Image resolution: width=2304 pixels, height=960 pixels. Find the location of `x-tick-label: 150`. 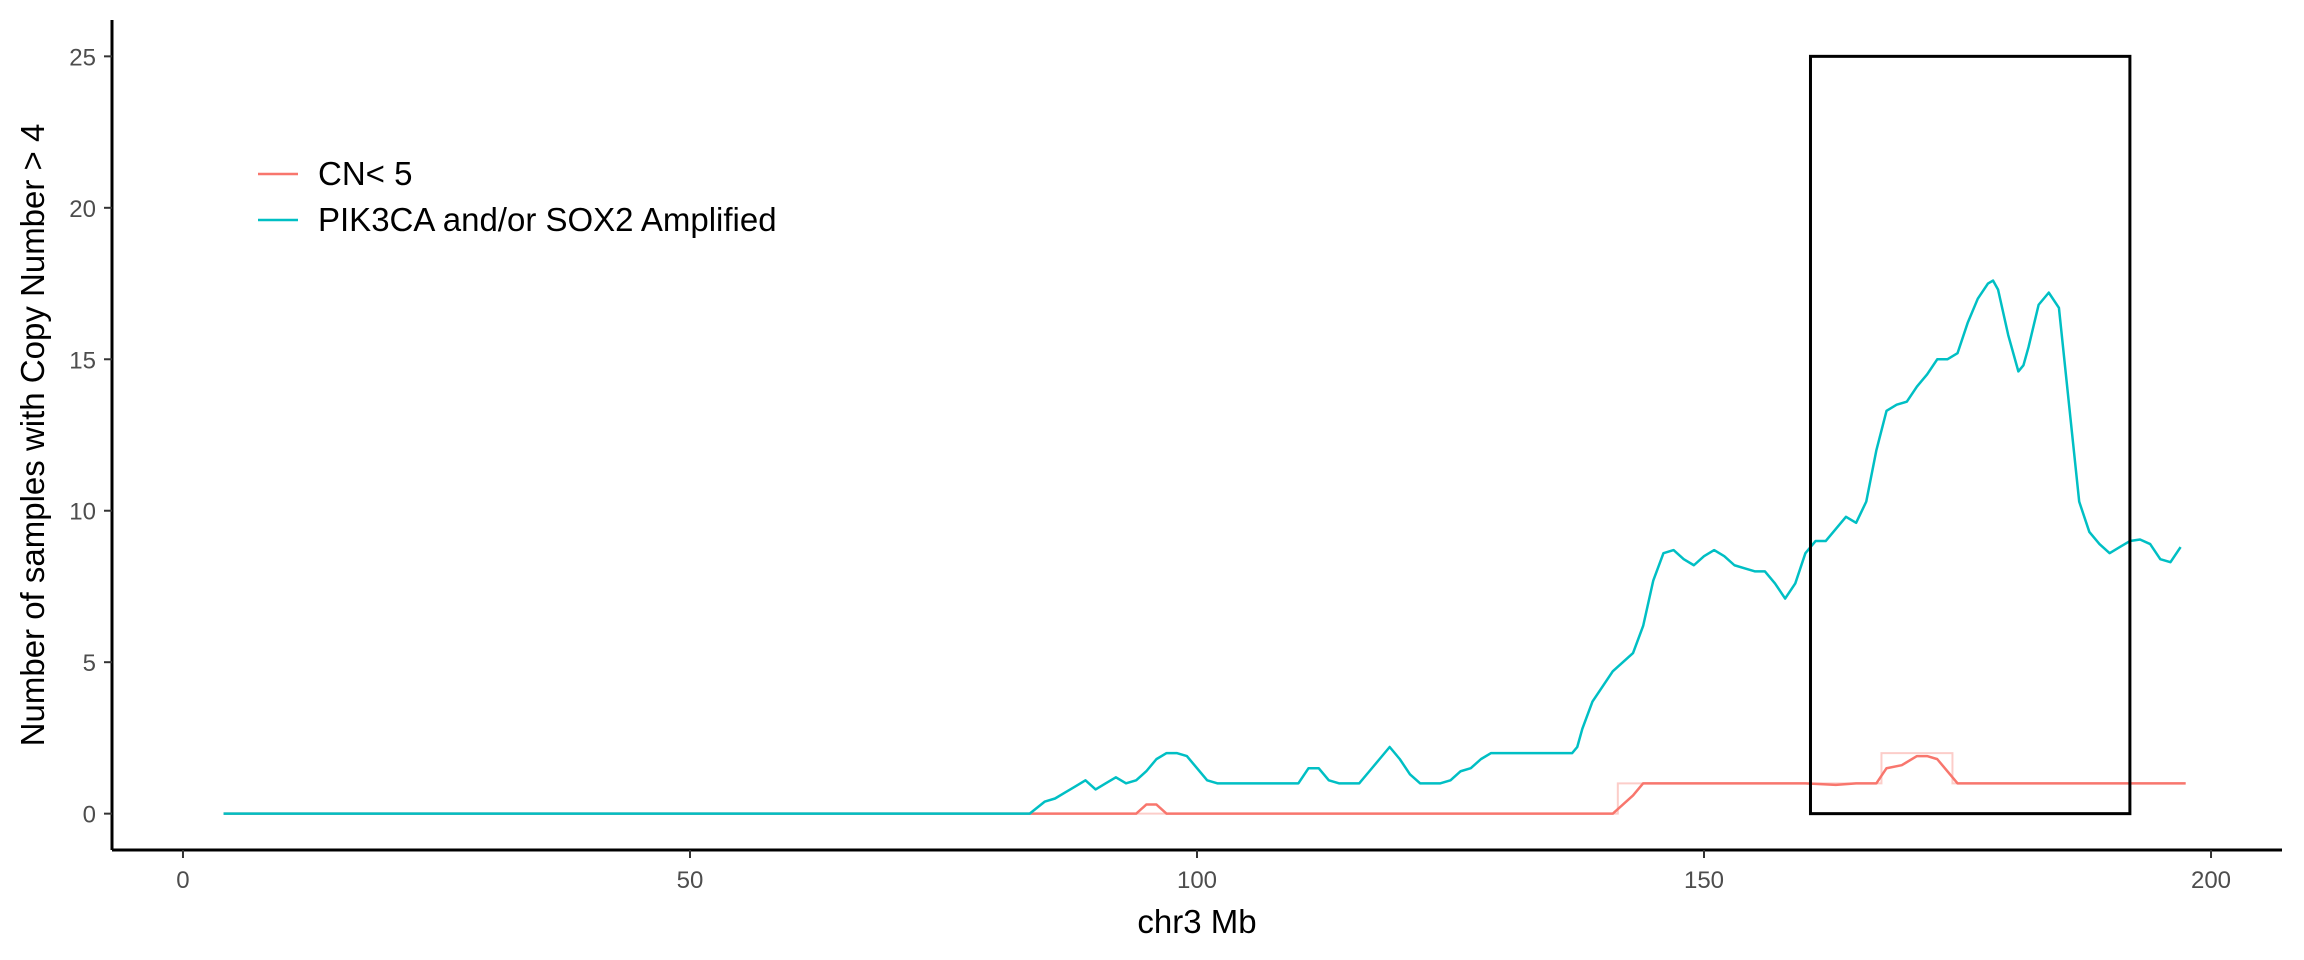

x-tick-label: 150 is located at coordinates (1704, 880).